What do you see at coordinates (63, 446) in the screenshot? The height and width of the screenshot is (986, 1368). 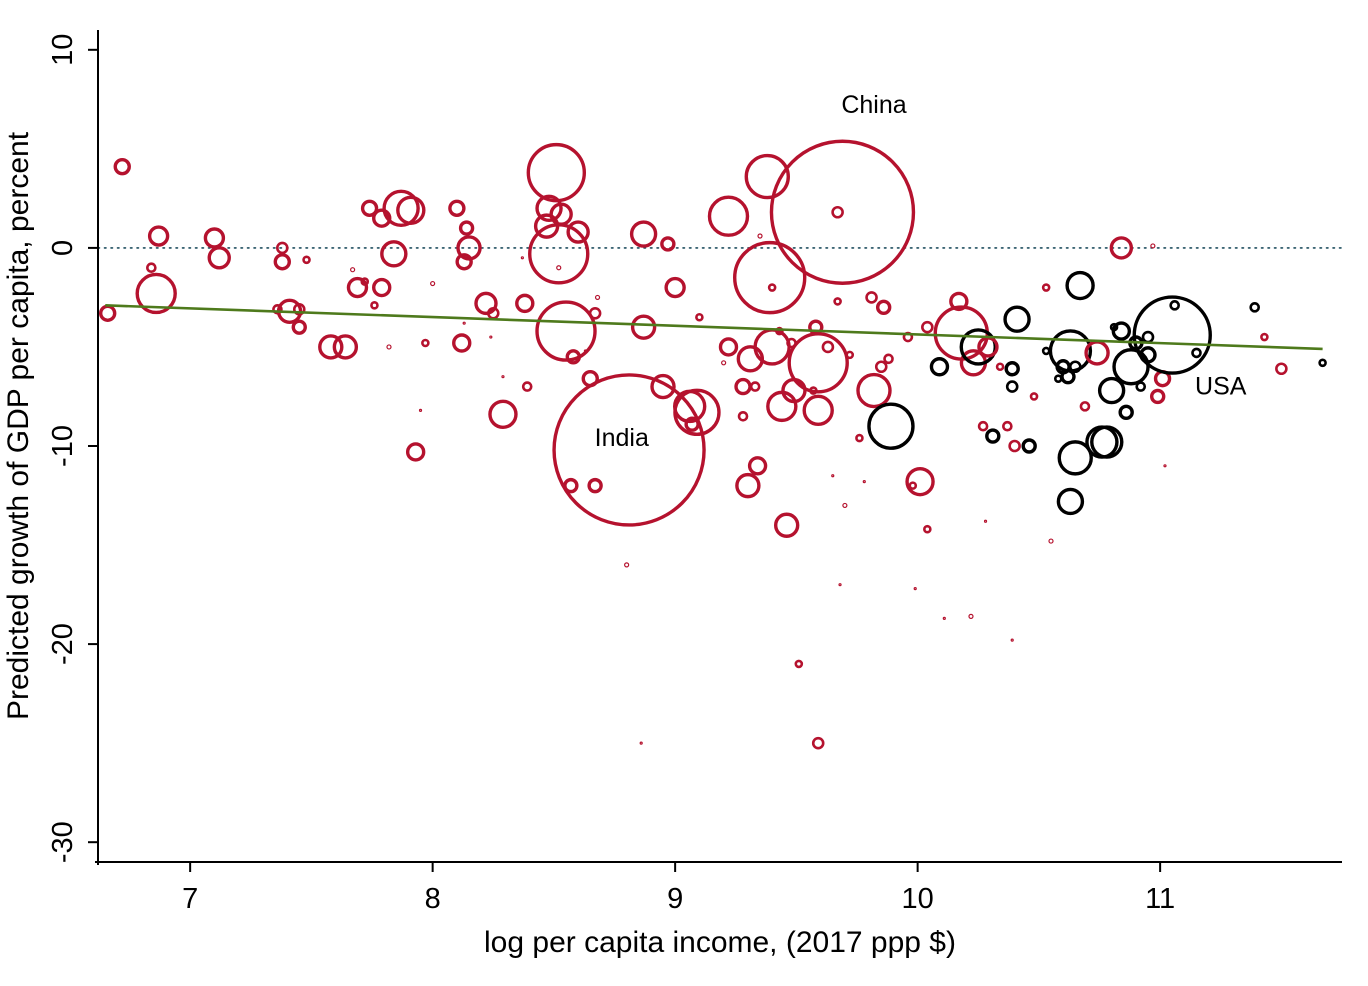 I see `y-tick-label: -10` at bounding box center [63, 446].